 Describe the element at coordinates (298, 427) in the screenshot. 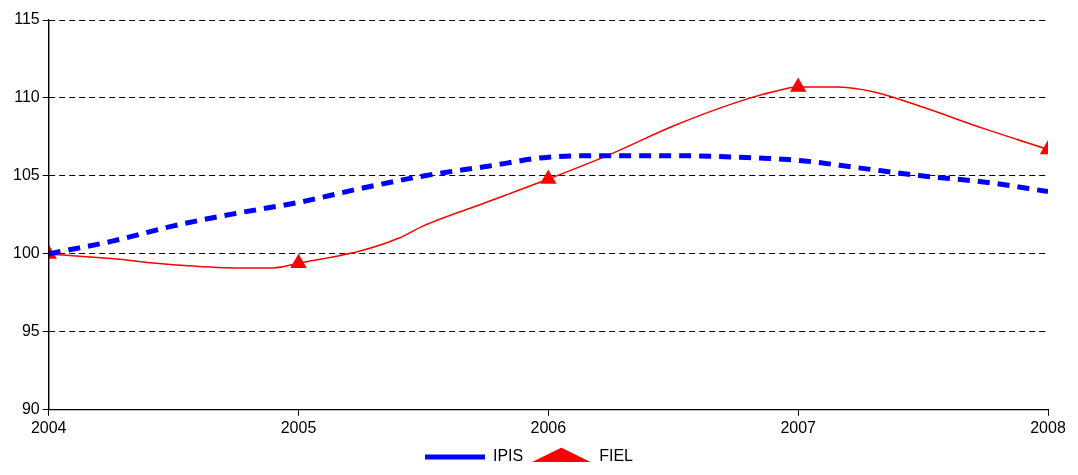

I see `x-tick-label: 2005` at that location.